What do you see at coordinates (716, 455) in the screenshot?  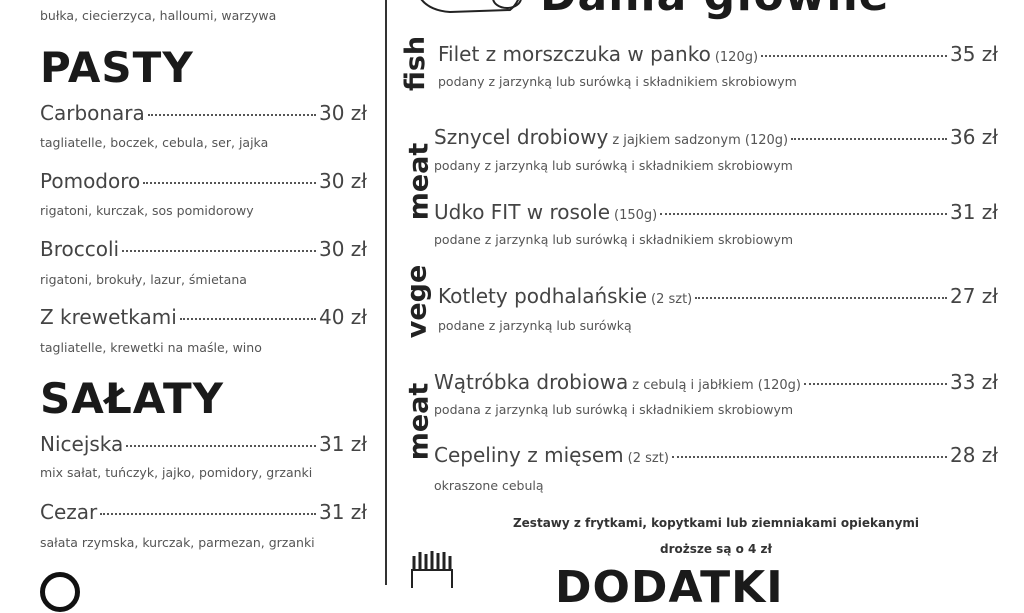 I see `menu-item: Cepeliny z mięsem (2 szt) 28 zł` at bounding box center [716, 455].